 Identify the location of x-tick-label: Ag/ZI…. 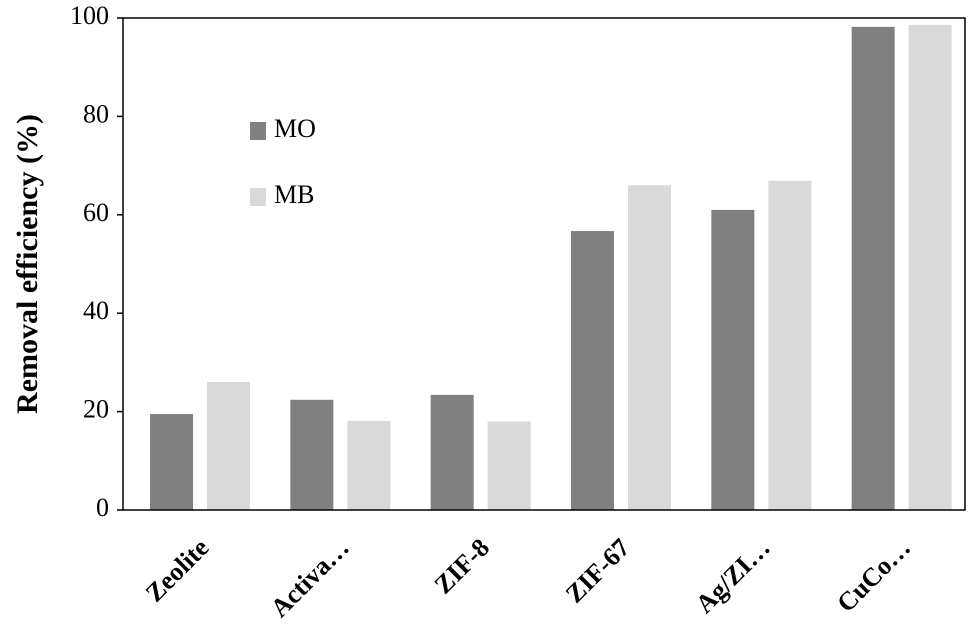
(733, 576).